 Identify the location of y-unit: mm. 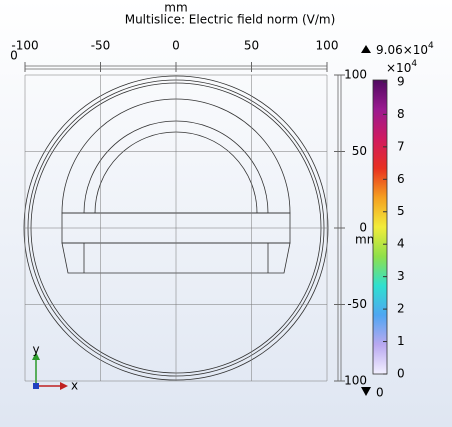
(366, 240).